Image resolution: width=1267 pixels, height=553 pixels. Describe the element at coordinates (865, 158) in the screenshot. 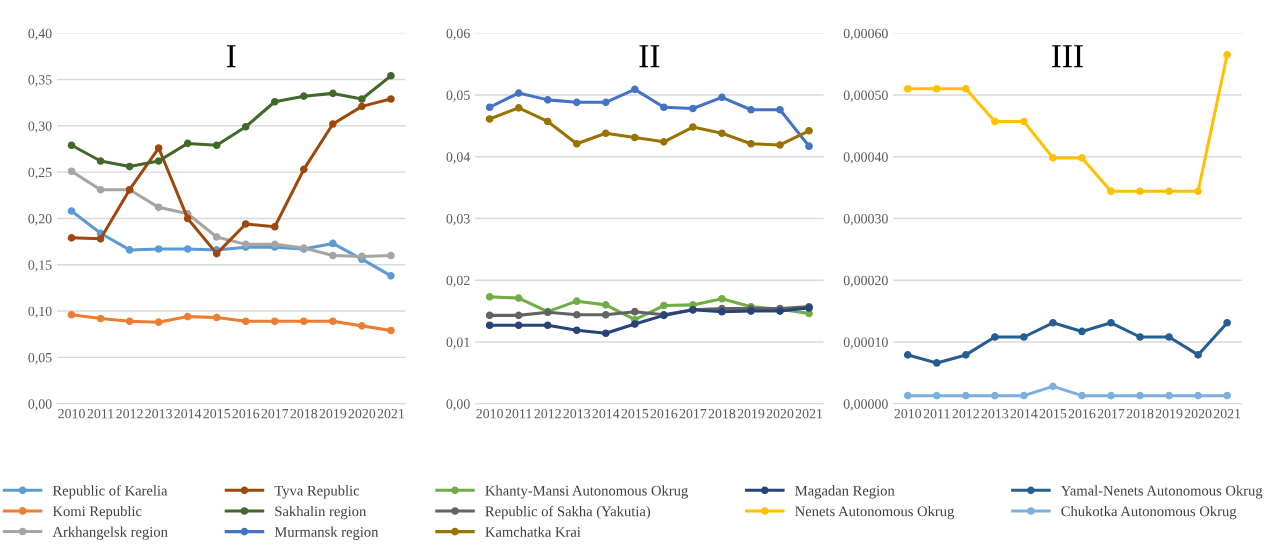

I see `y-tick-label: 0,00040` at that location.